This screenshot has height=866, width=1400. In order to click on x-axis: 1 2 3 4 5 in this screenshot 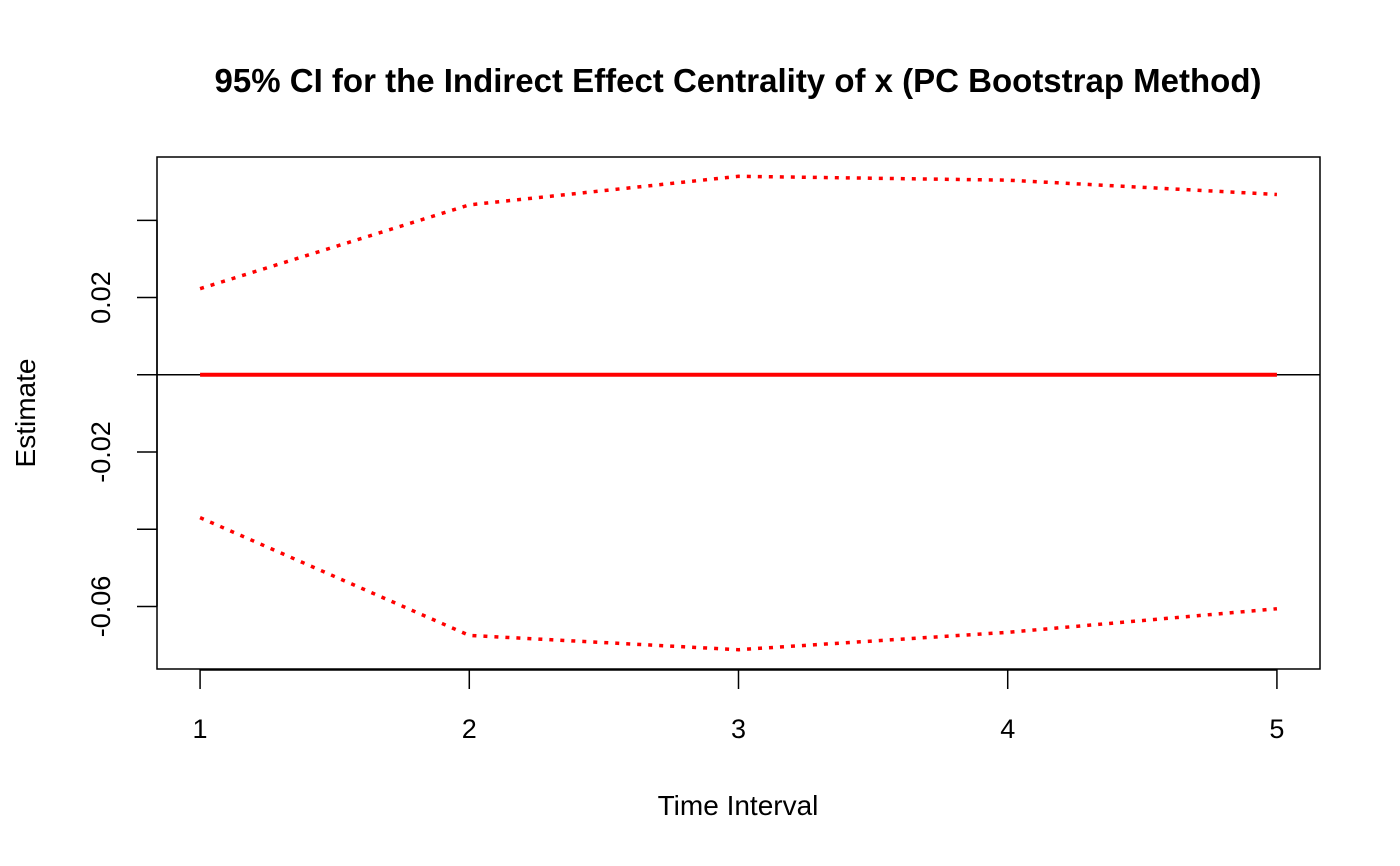, I will do `click(738, 706)`.